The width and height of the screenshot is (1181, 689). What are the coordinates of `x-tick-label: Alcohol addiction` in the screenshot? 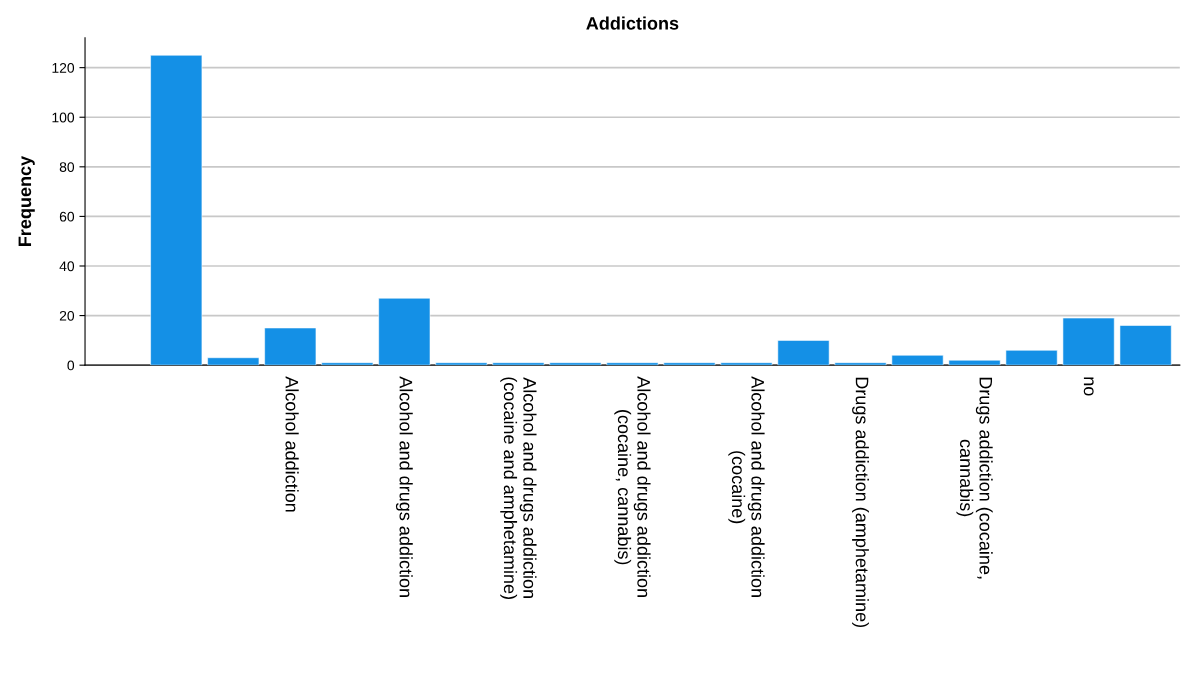 It's located at (292, 444).